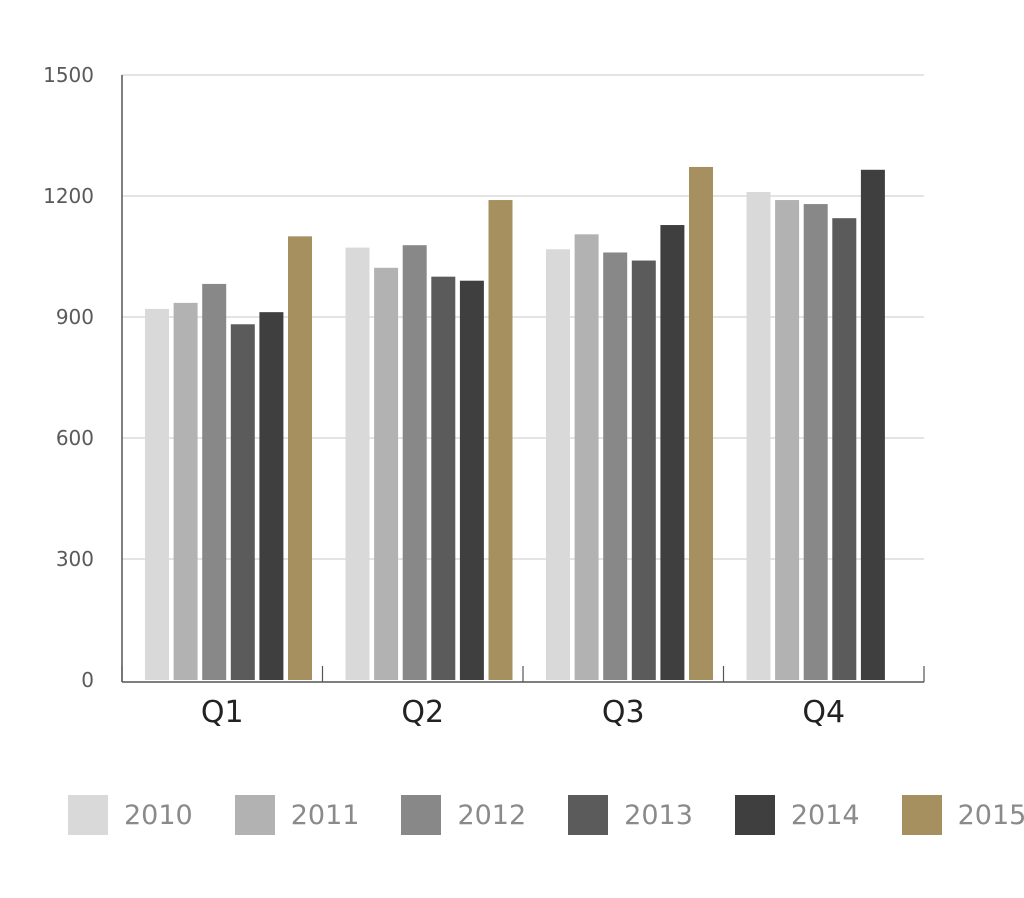 Image resolution: width=1024 pixels, height=898 pixels. Describe the element at coordinates (658, 815) in the screenshot. I see `legend-label: 2013` at that location.